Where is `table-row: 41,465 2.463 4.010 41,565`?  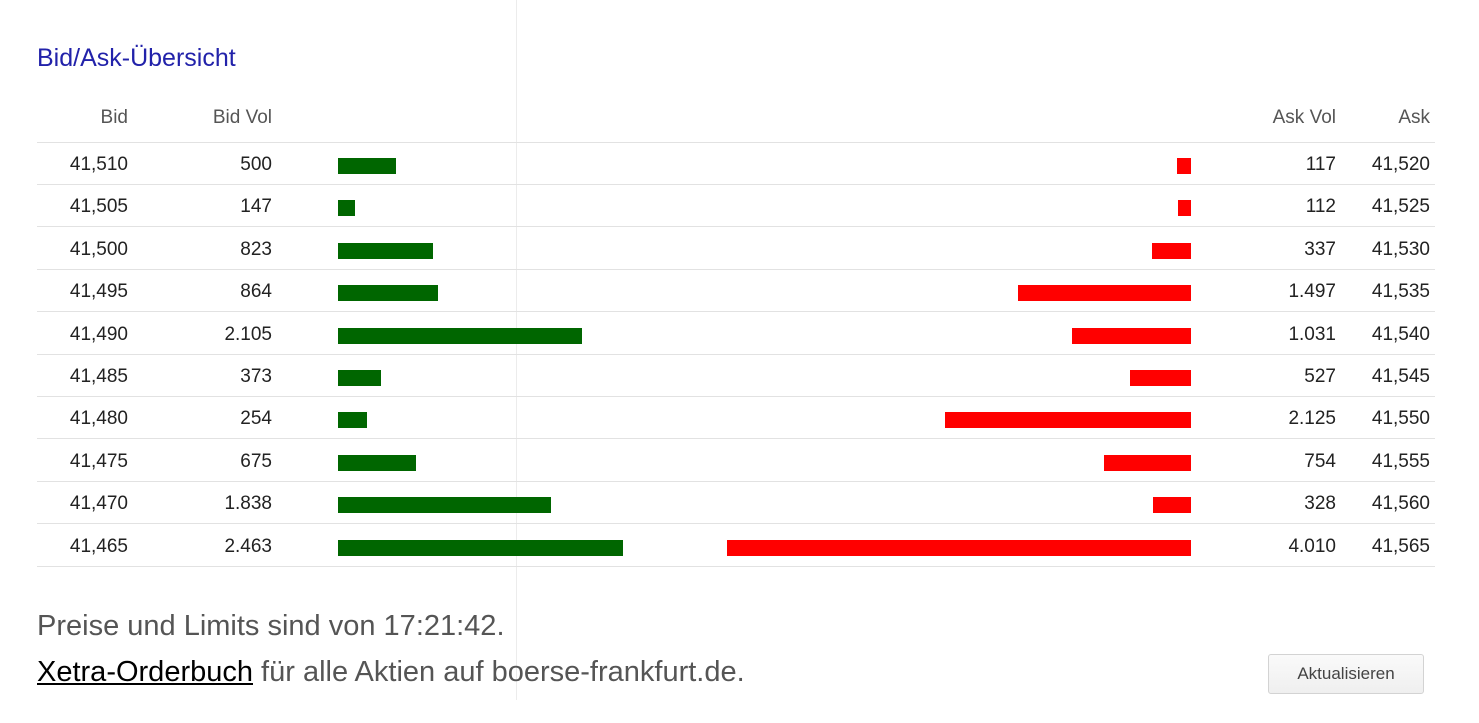 table-row: 41,465 2.463 4.010 41,565 is located at coordinates (736, 546).